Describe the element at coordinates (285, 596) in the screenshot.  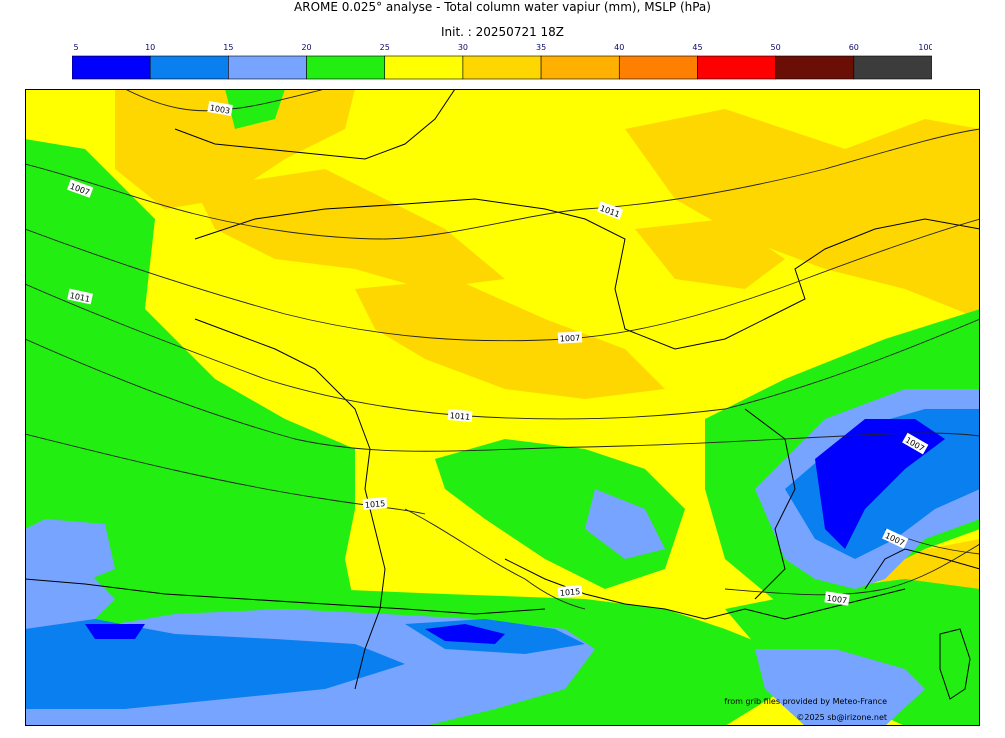
I see `border-pyrenees` at that location.